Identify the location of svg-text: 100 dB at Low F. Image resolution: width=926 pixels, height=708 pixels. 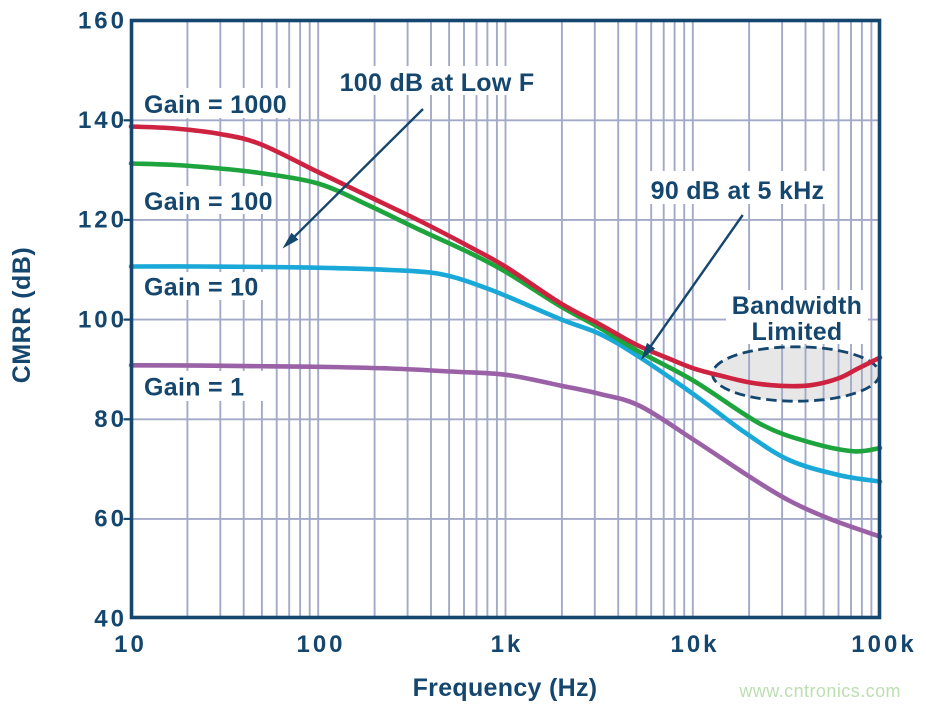
(437, 83).